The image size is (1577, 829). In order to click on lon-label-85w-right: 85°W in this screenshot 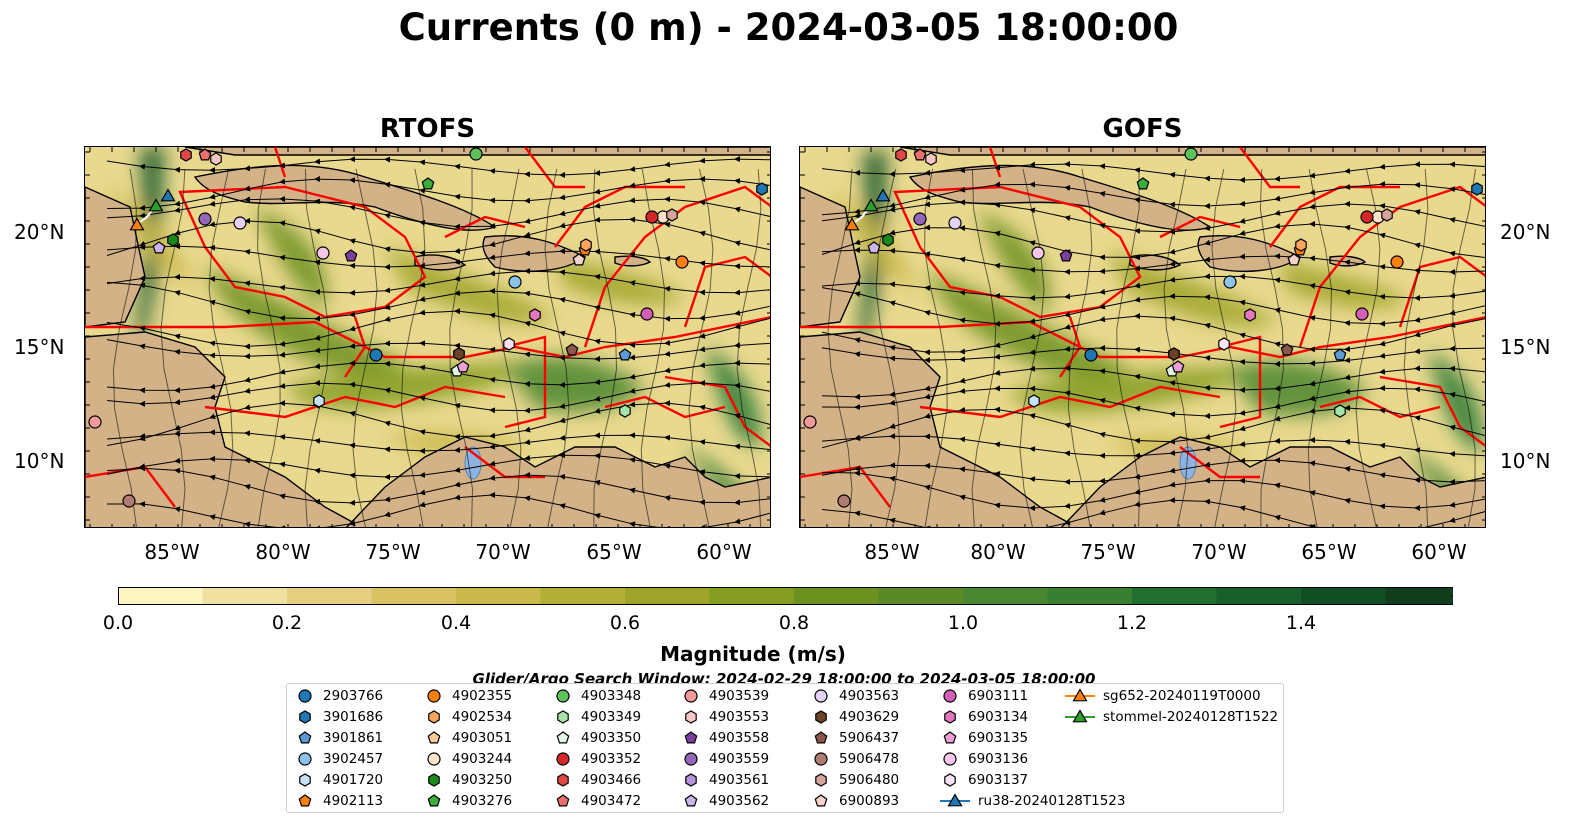, I will do `click(892, 552)`.